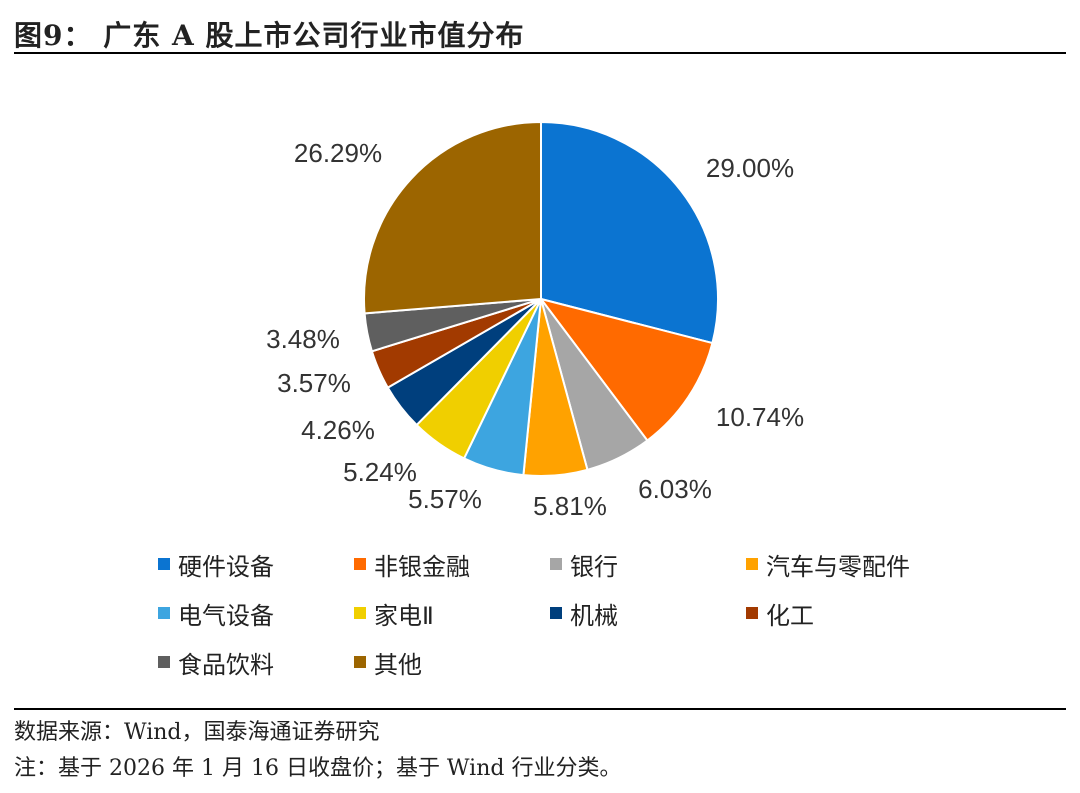 Image resolution: width=1080 pixels, height=793 pixels. I want to click on pie-data-label-1: 29.00%, so click(750, 168).